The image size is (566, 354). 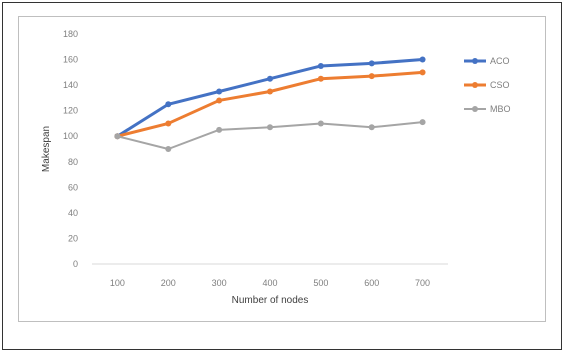 I want to click on y-tick-label: 0, so click(x=75, y=264).